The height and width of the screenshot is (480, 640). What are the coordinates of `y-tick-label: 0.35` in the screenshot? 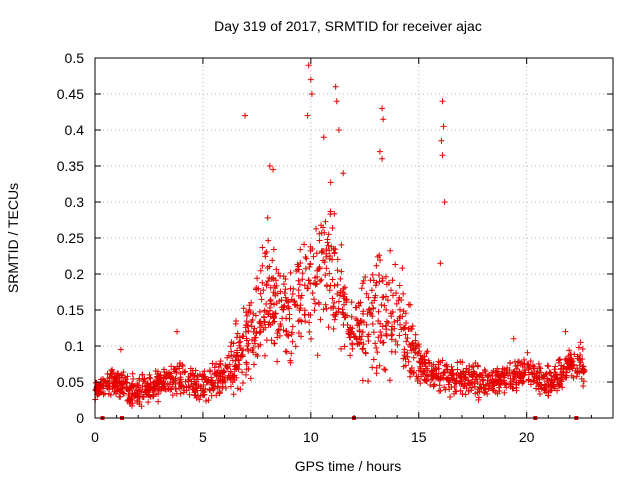 It's located at (70, 166).